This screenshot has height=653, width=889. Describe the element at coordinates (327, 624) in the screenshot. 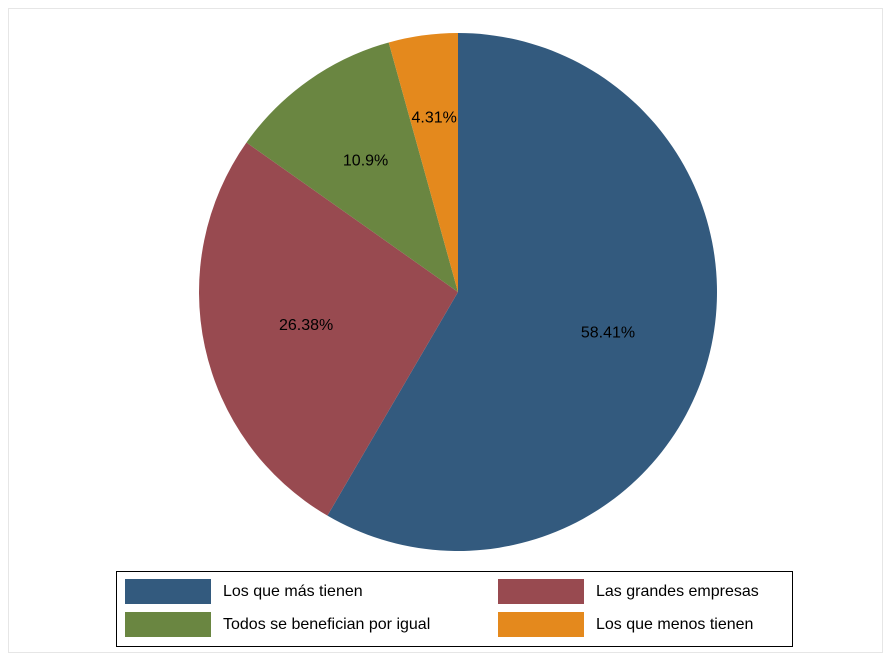

I see `legend-label-2: Todos se benefician por igual` at that location.